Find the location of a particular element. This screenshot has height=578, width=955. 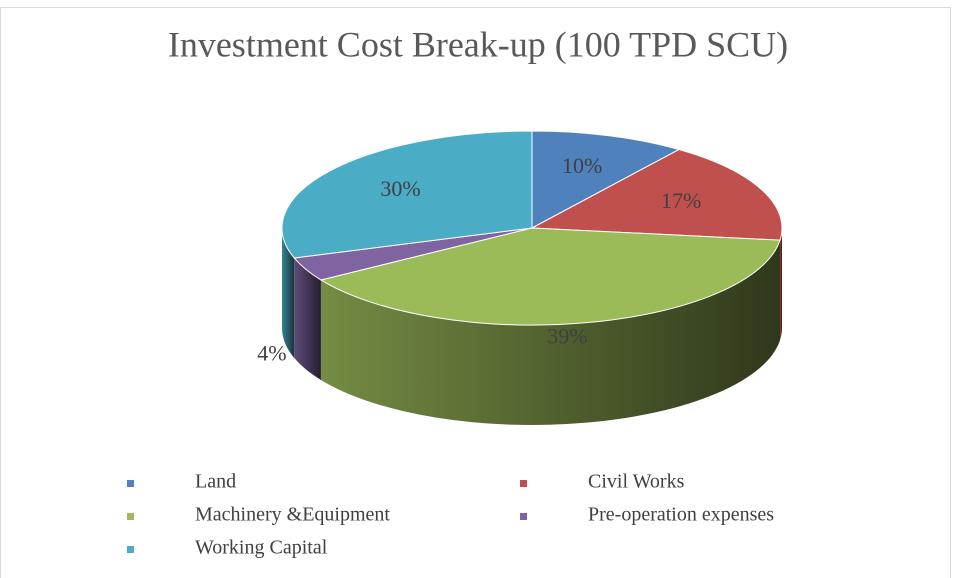

data-label: 4% is located at coordinates (271, 353).